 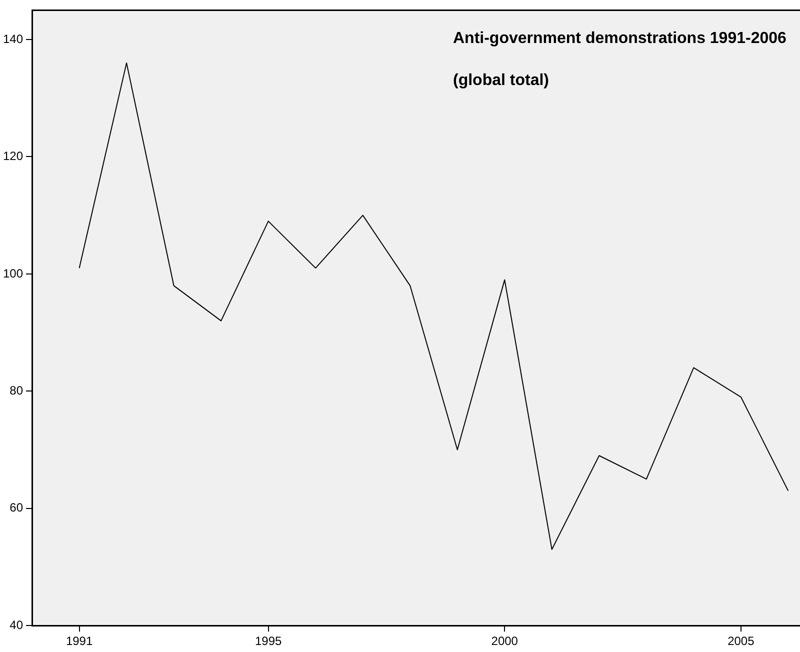 I want to click on y-tick-label: 120, so click(x=13, y=156).